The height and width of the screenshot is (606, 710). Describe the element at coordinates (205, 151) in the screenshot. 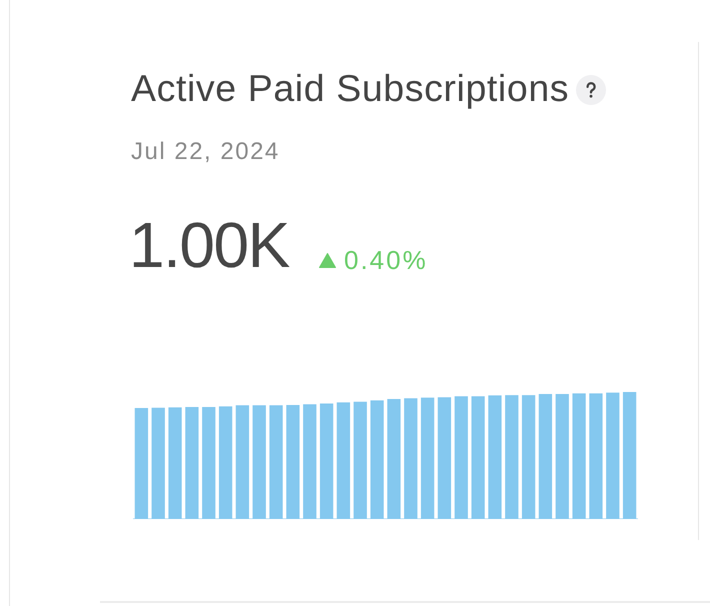

I see `chart-subtitle: Jul 22, 2024` at that location.